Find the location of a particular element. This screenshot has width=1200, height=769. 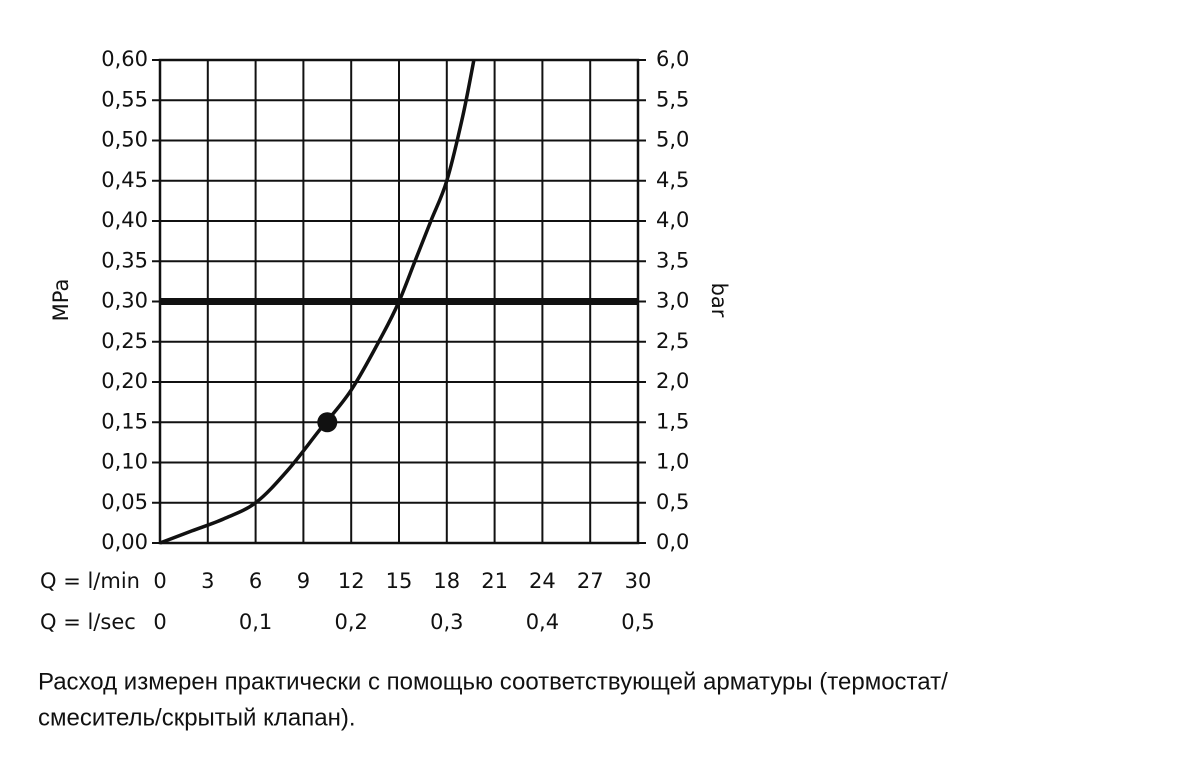

y-tick-label: 0,55 is located at coordinates (124, 99).